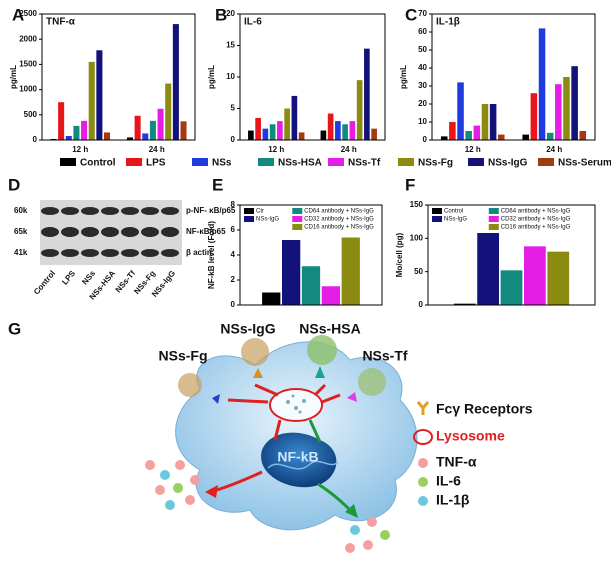  What do you see at coordinates (221, 14) in the screenshot?
I see `panel-label: B` at bounding box center [221, 14].